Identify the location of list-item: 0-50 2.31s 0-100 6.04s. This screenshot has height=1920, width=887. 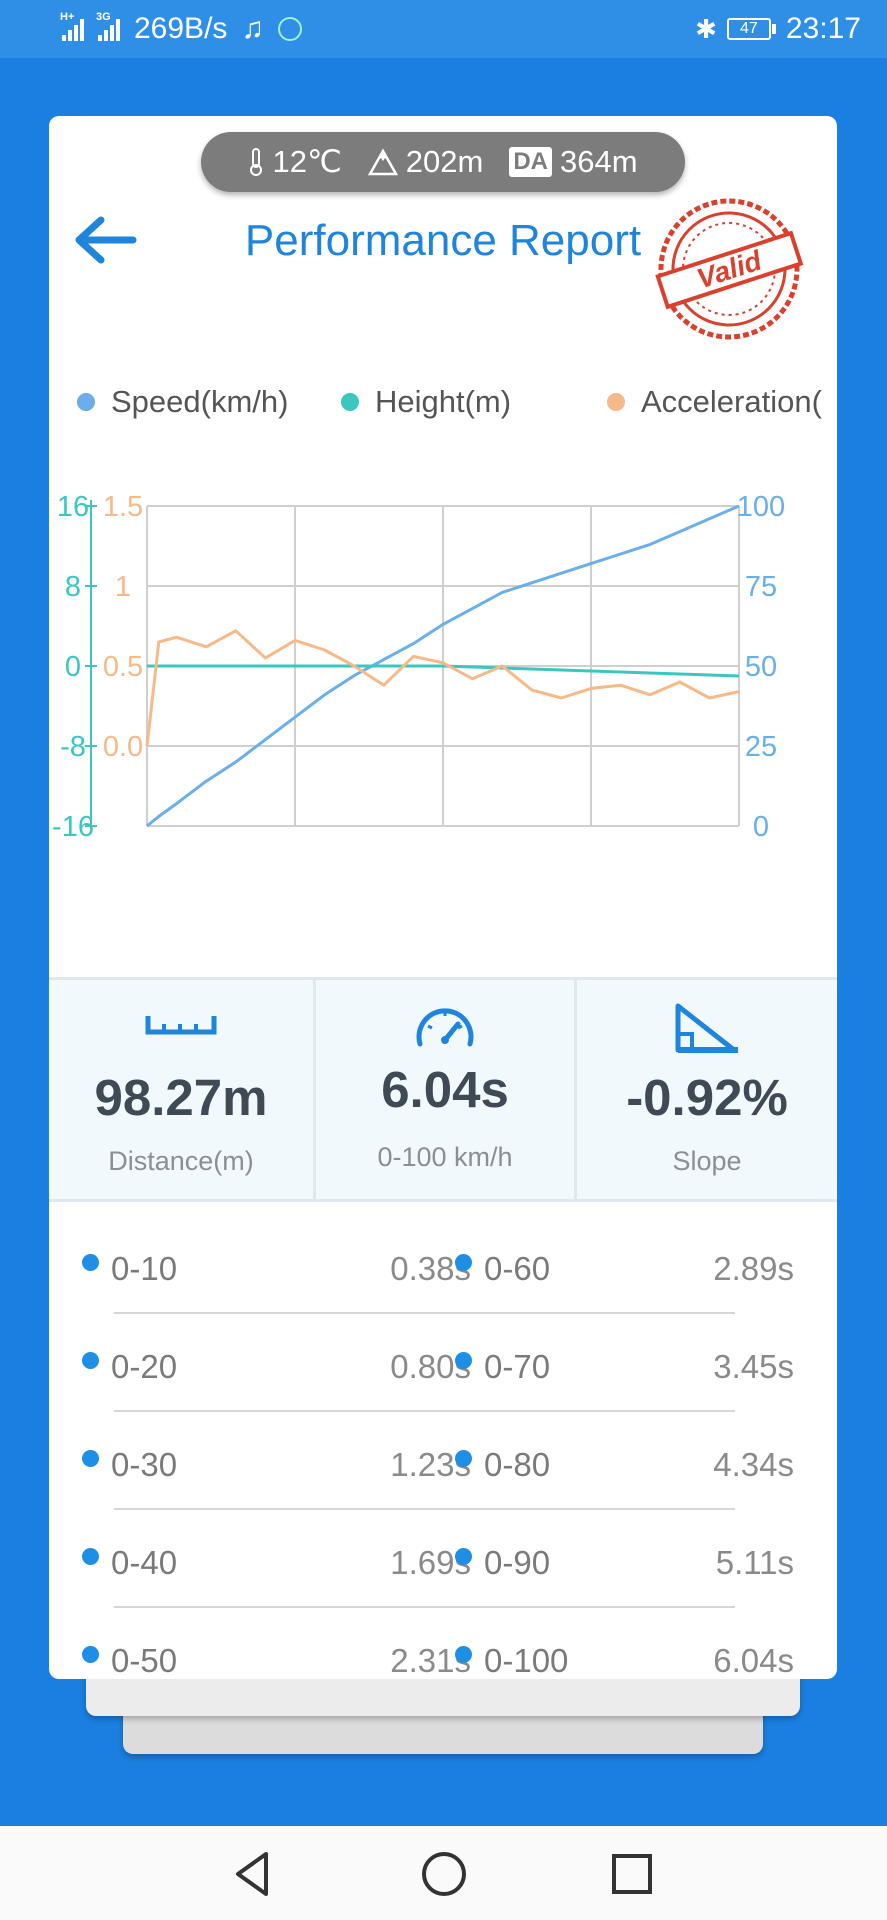
(443, 1643).